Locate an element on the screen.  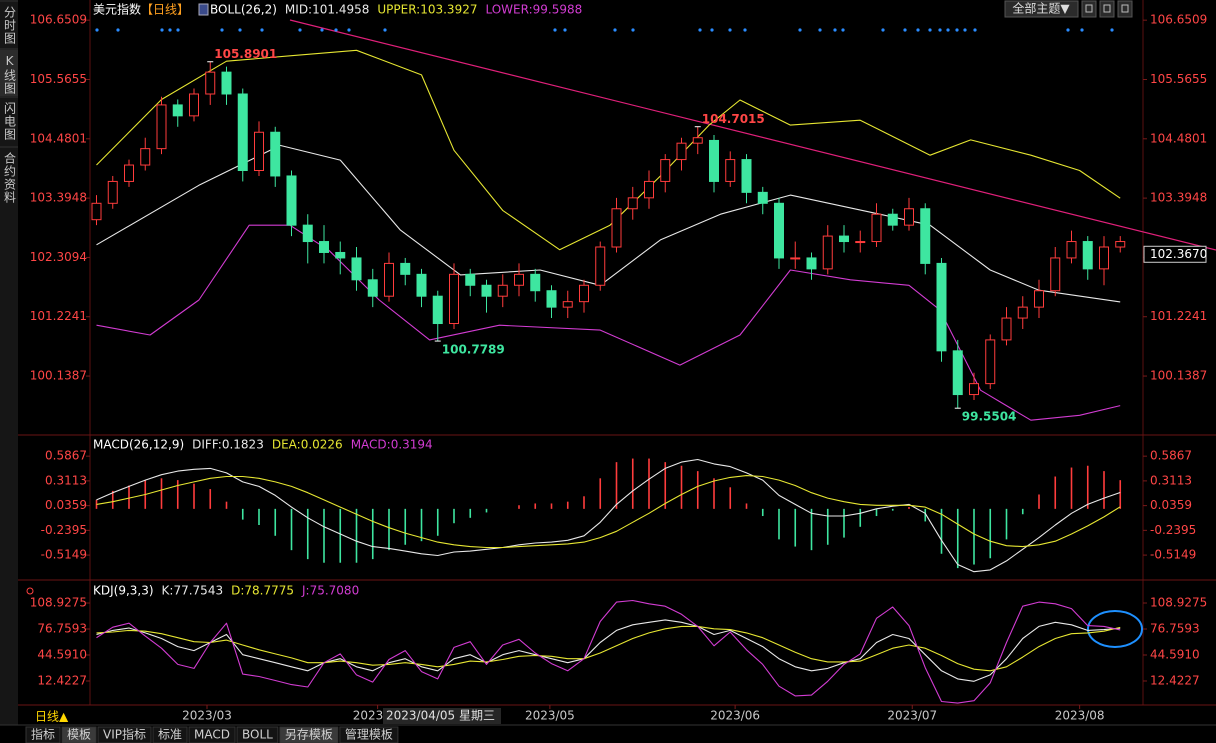
bottom-tab: 模板 is located at coordinates (79, 735).